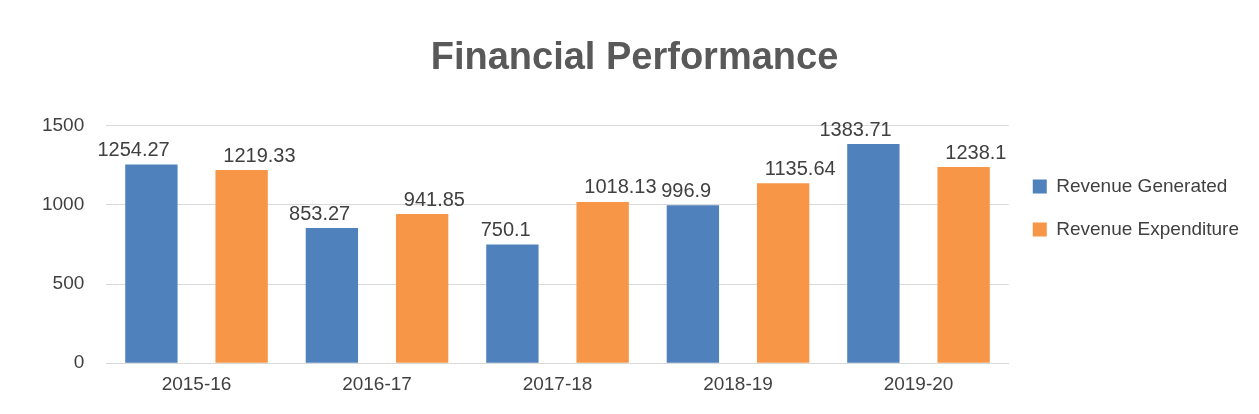 Image resolution: width=1259 pixels, height=414 pixels. Describe the element at coordinates (434, 198) in the screenshot. I see `data-label: 941.85` at that location.